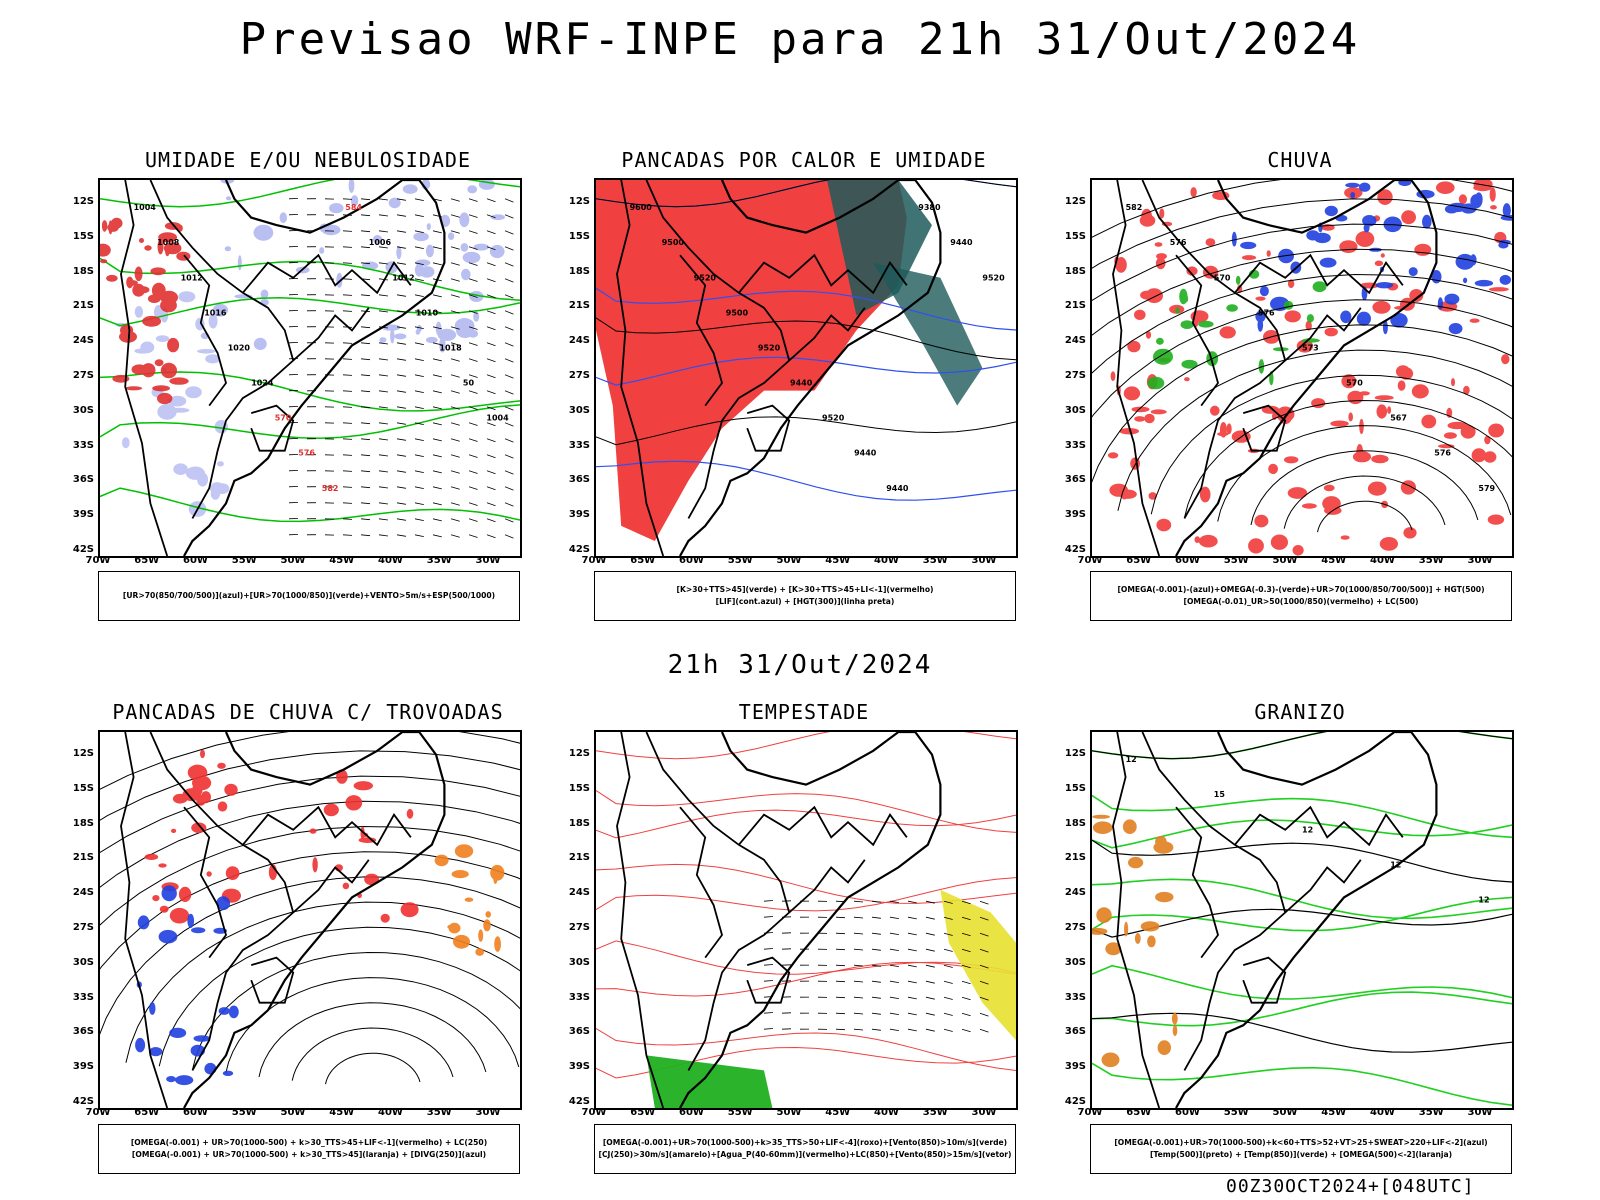  I want to click on jet-yellow-fill, so click(978, 965).